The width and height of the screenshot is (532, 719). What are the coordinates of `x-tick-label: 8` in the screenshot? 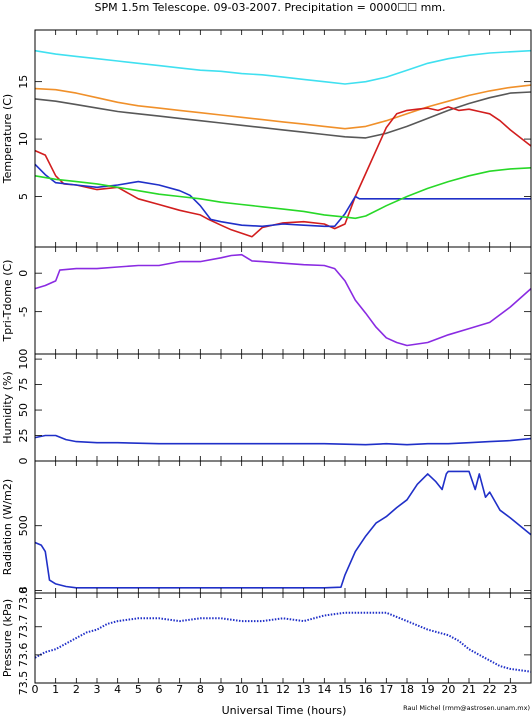 It's located at (200, 689).